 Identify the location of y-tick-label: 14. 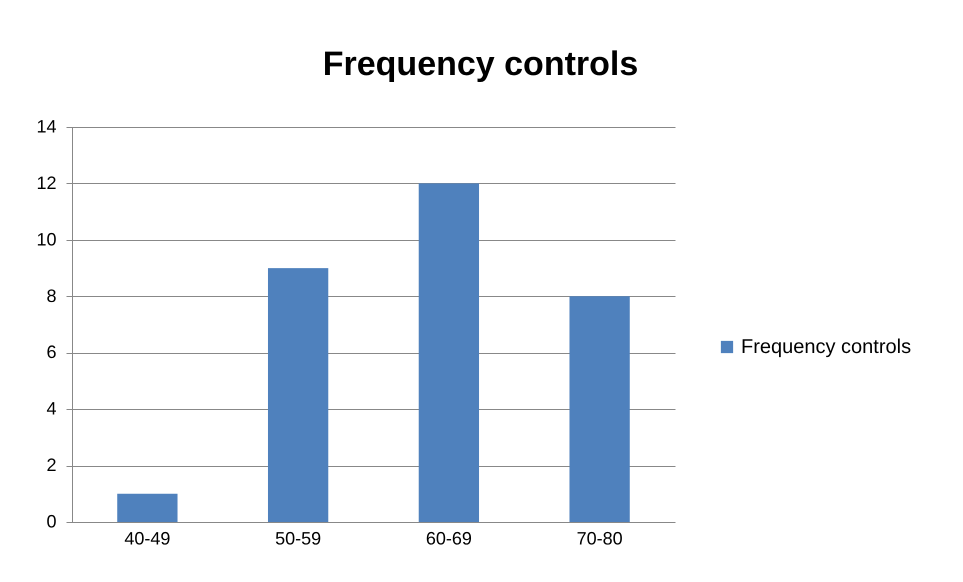
(46, 126).